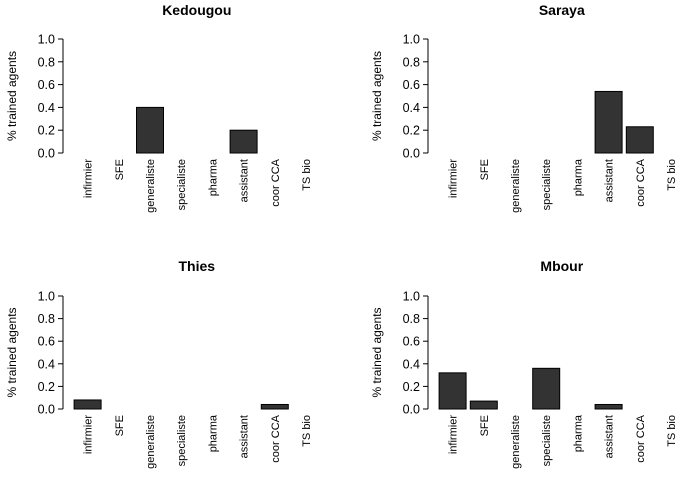 The image size is (685, 489). Describe the element at coordinates (562, 10) in the screenshot. I see `chart-title: Saraya` at that location.